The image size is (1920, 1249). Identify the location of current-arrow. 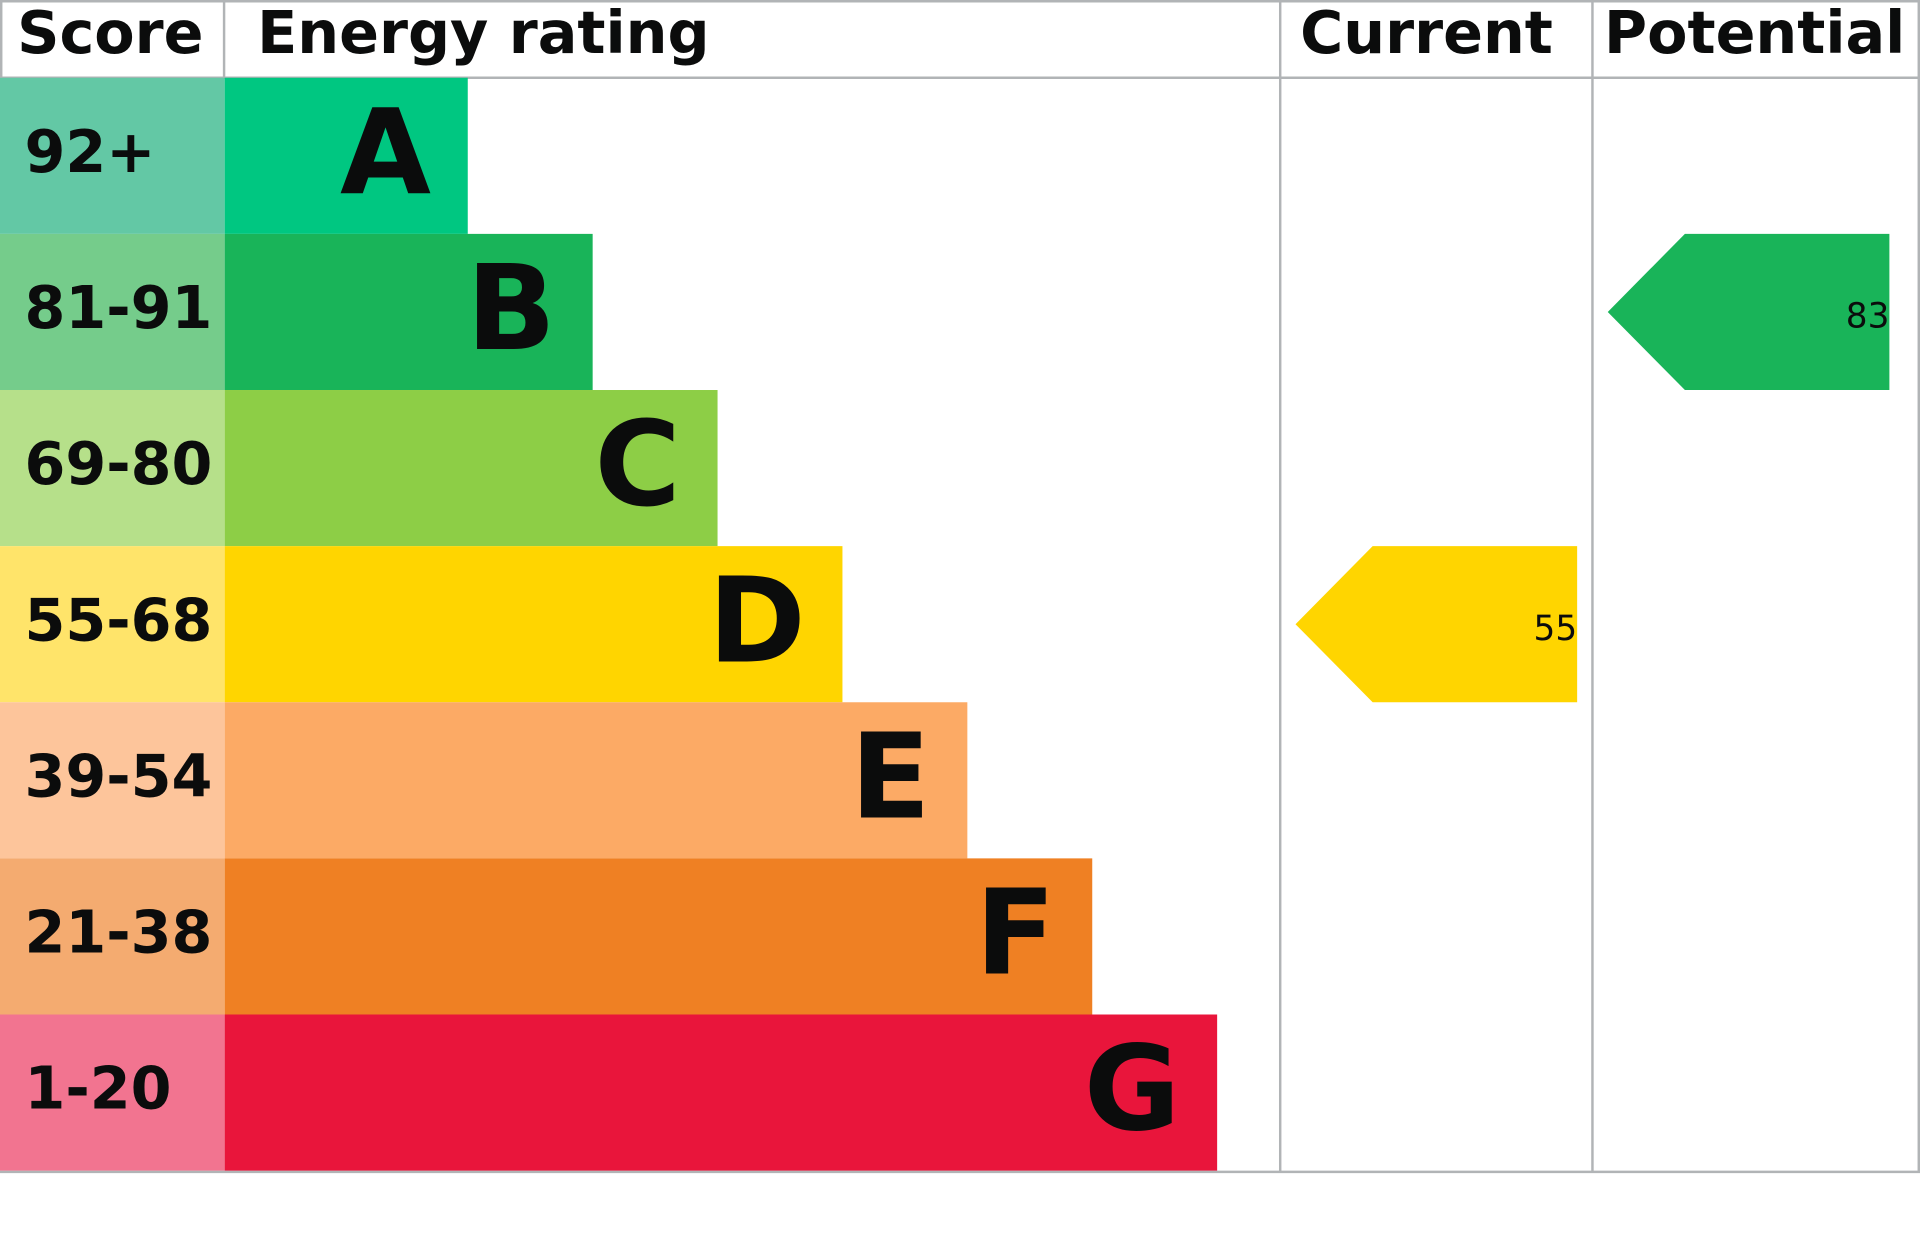
(1436, 624).